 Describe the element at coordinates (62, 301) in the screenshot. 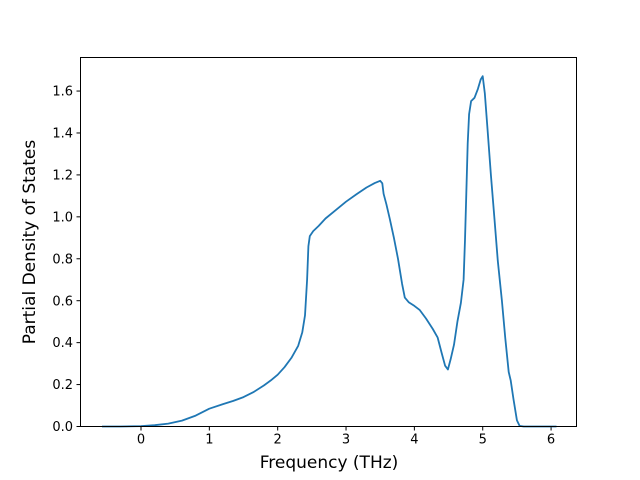

I see `y-tick-label: 0.6` at that location.